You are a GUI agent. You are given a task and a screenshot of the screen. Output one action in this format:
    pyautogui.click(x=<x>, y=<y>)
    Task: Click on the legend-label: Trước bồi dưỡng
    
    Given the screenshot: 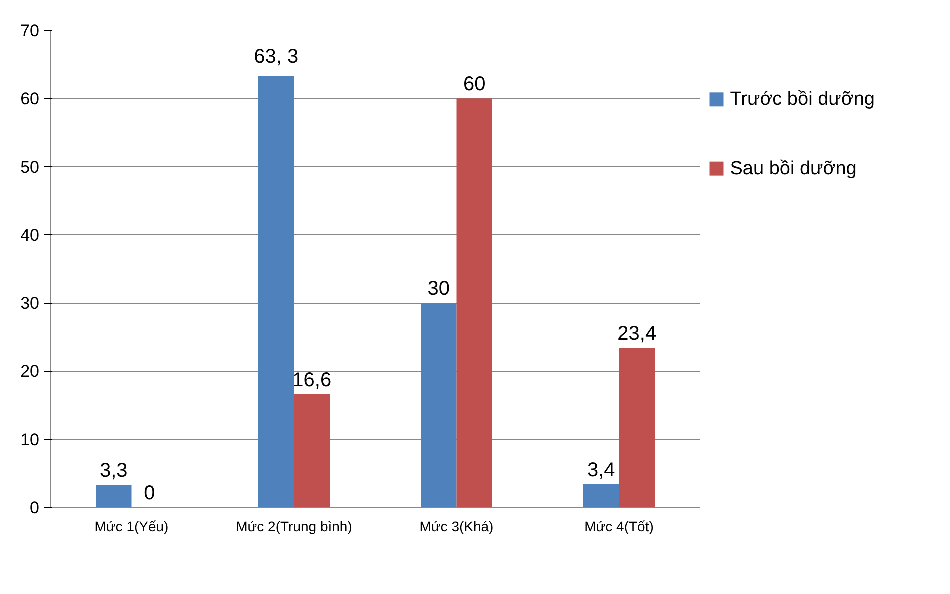 What is the action you would take?
    pyautogui.click(x=802, y=99)
    